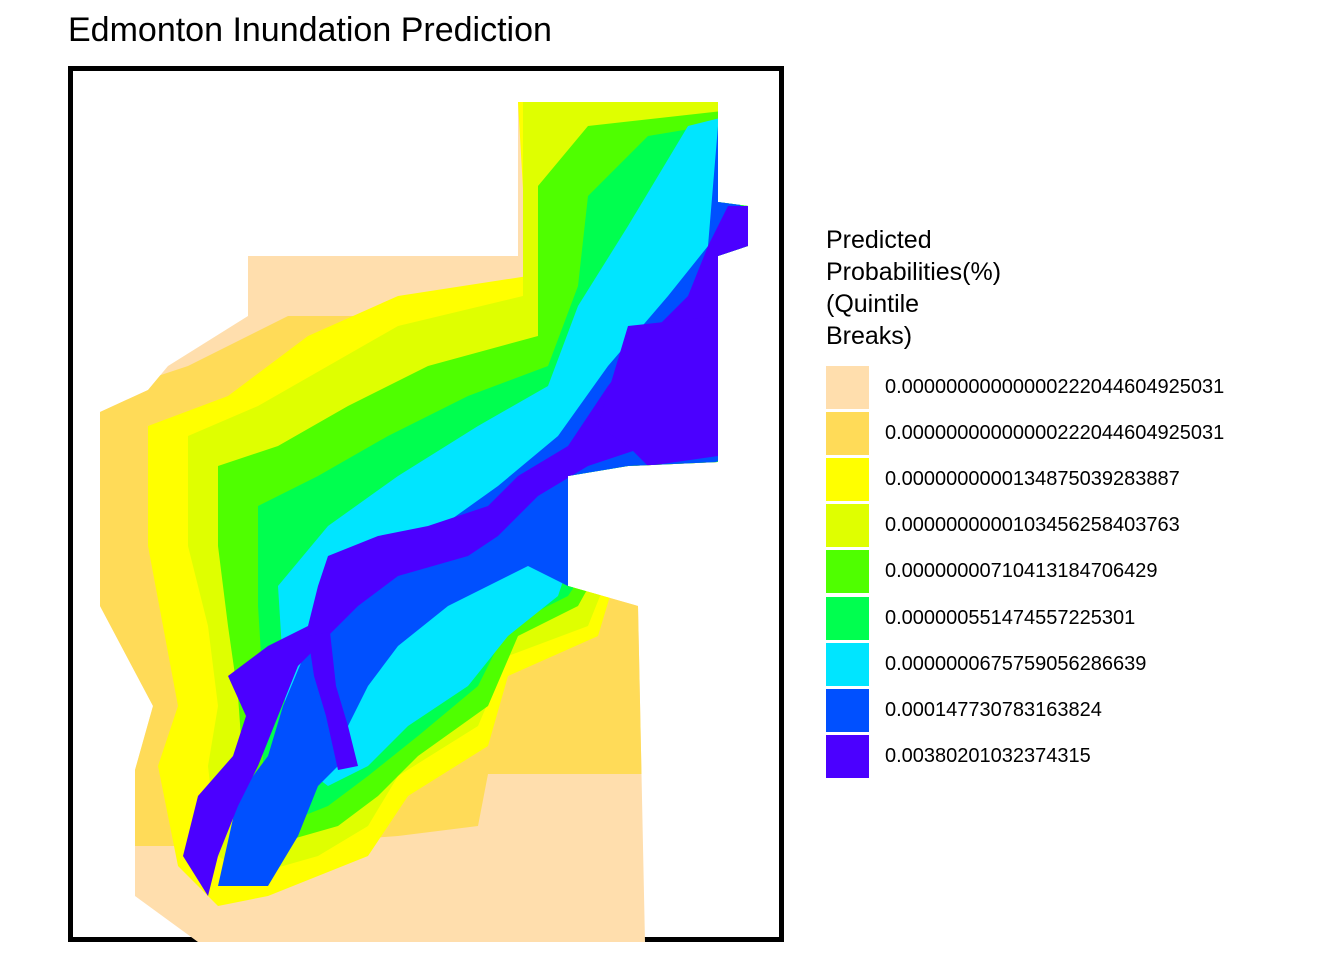 This screenshot has width=1344, height=960. What do you see at coordinates (941, 272) in the screenshot?
I see `legend-title-line: Probabilities(%)` at bounding box center [941, 272].